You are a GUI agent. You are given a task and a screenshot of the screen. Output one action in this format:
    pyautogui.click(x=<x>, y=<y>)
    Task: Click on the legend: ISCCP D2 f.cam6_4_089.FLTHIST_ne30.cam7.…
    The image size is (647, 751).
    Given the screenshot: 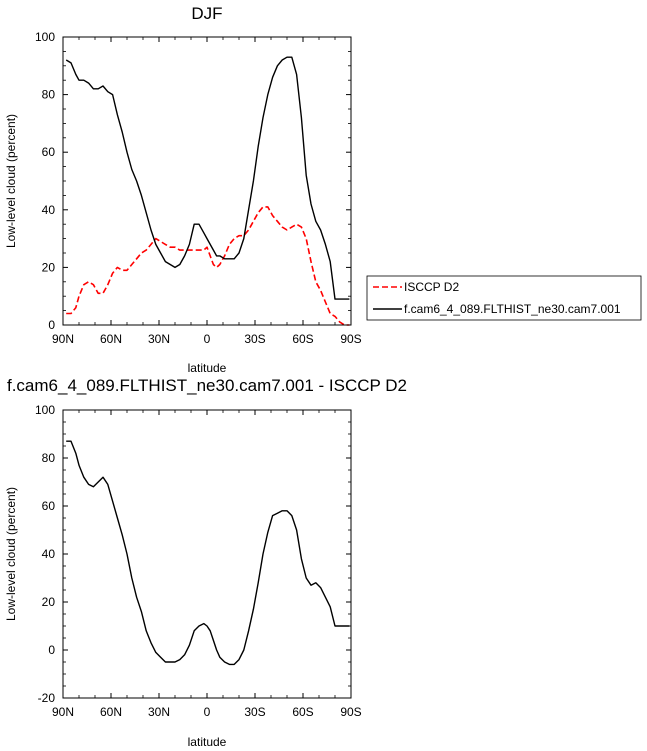 What is the action you would take?
    pyautogui.click(x=504, y=298)
    